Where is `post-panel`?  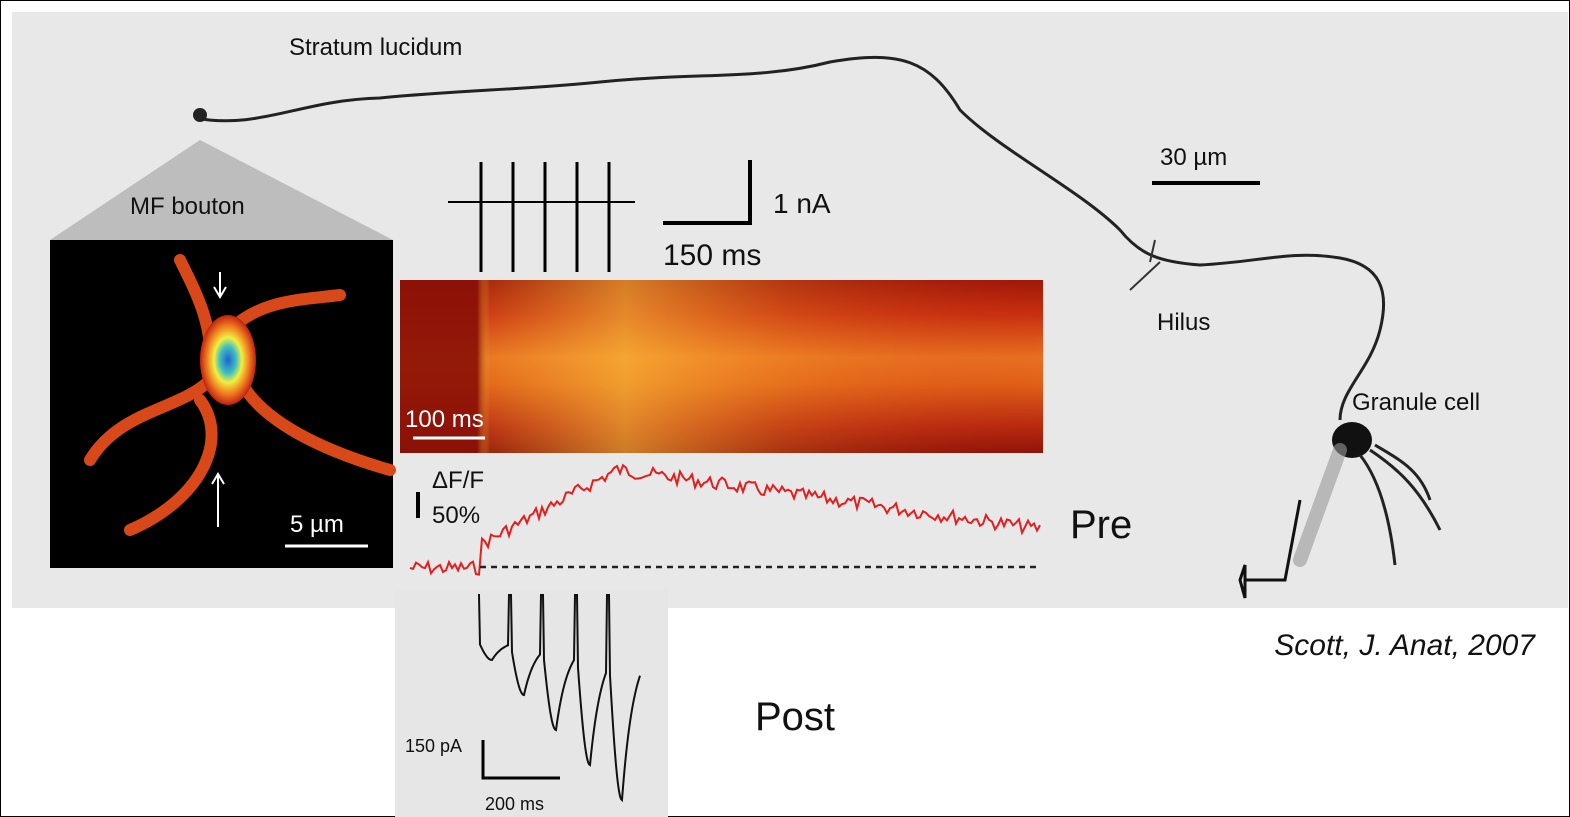
post-panel is located at coordinates (531, 703).